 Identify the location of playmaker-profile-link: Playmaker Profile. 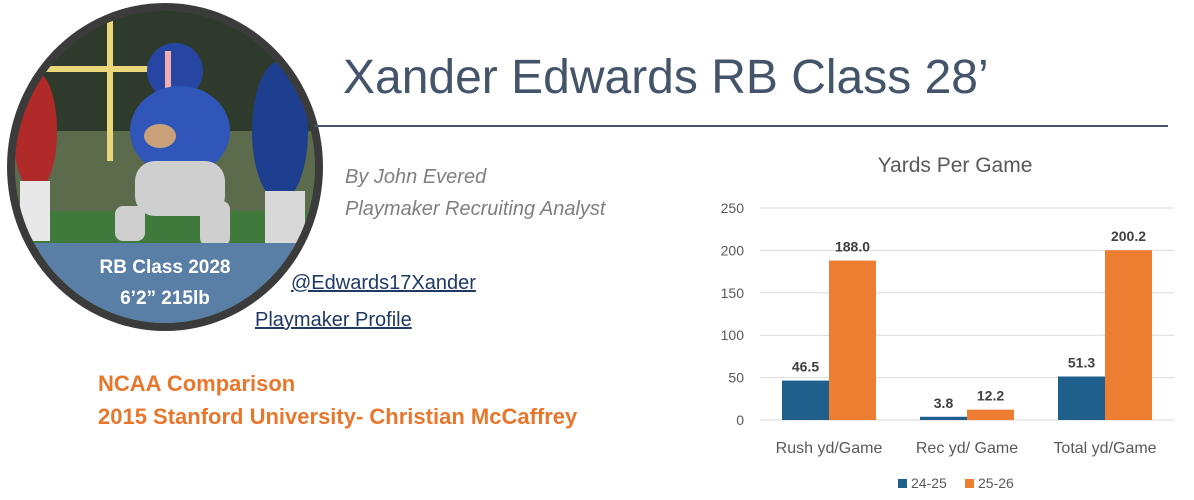
(333, 320).